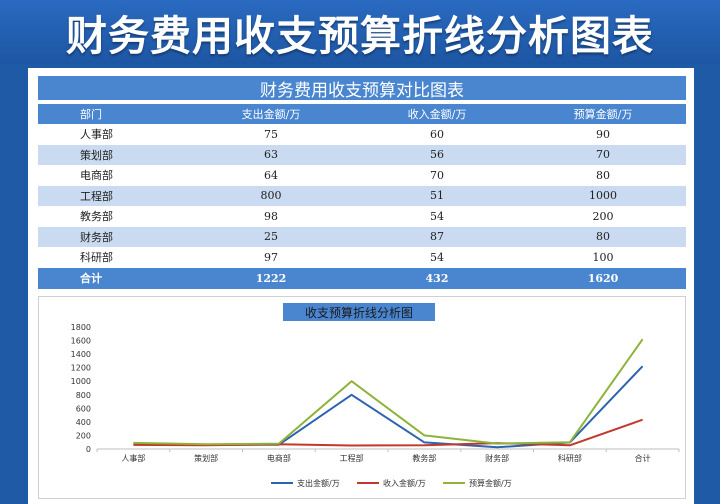 This screenshot has height=504, width=720. What do you see at coordinates (206, 458) in the screenshot?
I see `x-tick-label: 策划部` at bounding box center [206, 458].